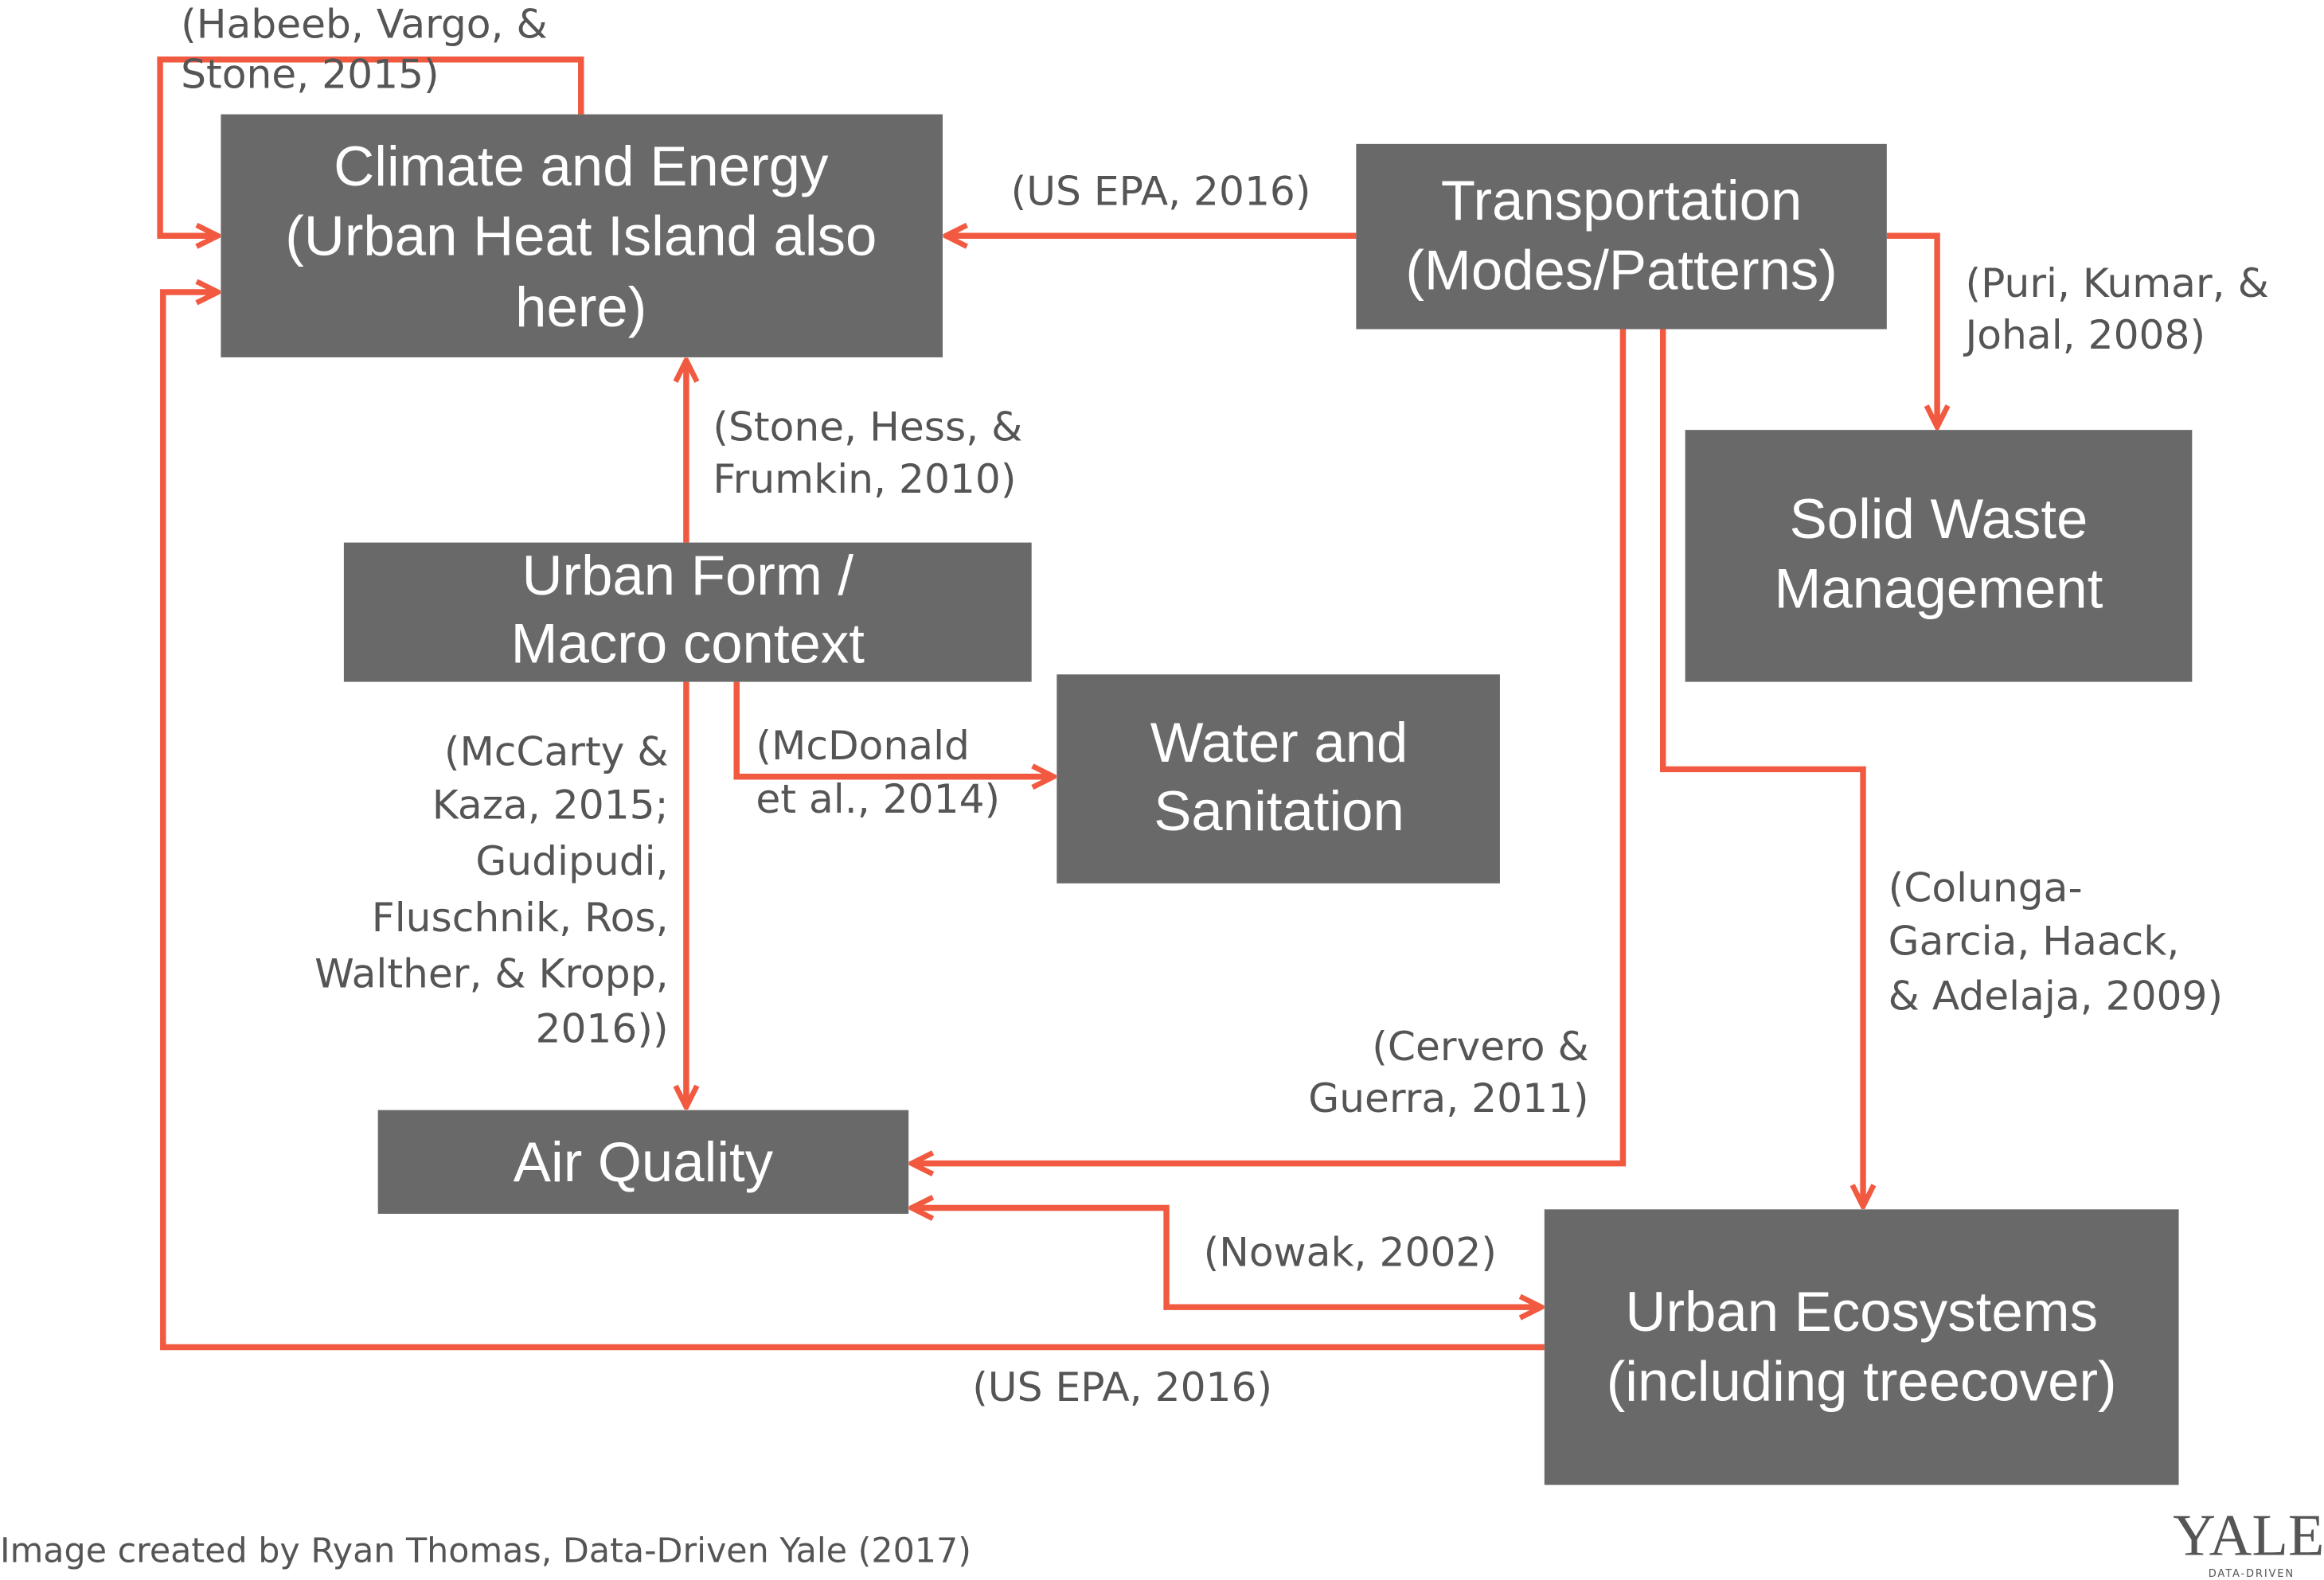 The width and height of the screenshot is (2324, 1580). What do you see at coordinates (491, 973) in the screenshot?
I see `edge-label: Walther, & Kropp,` at bounding box center [491, 973].